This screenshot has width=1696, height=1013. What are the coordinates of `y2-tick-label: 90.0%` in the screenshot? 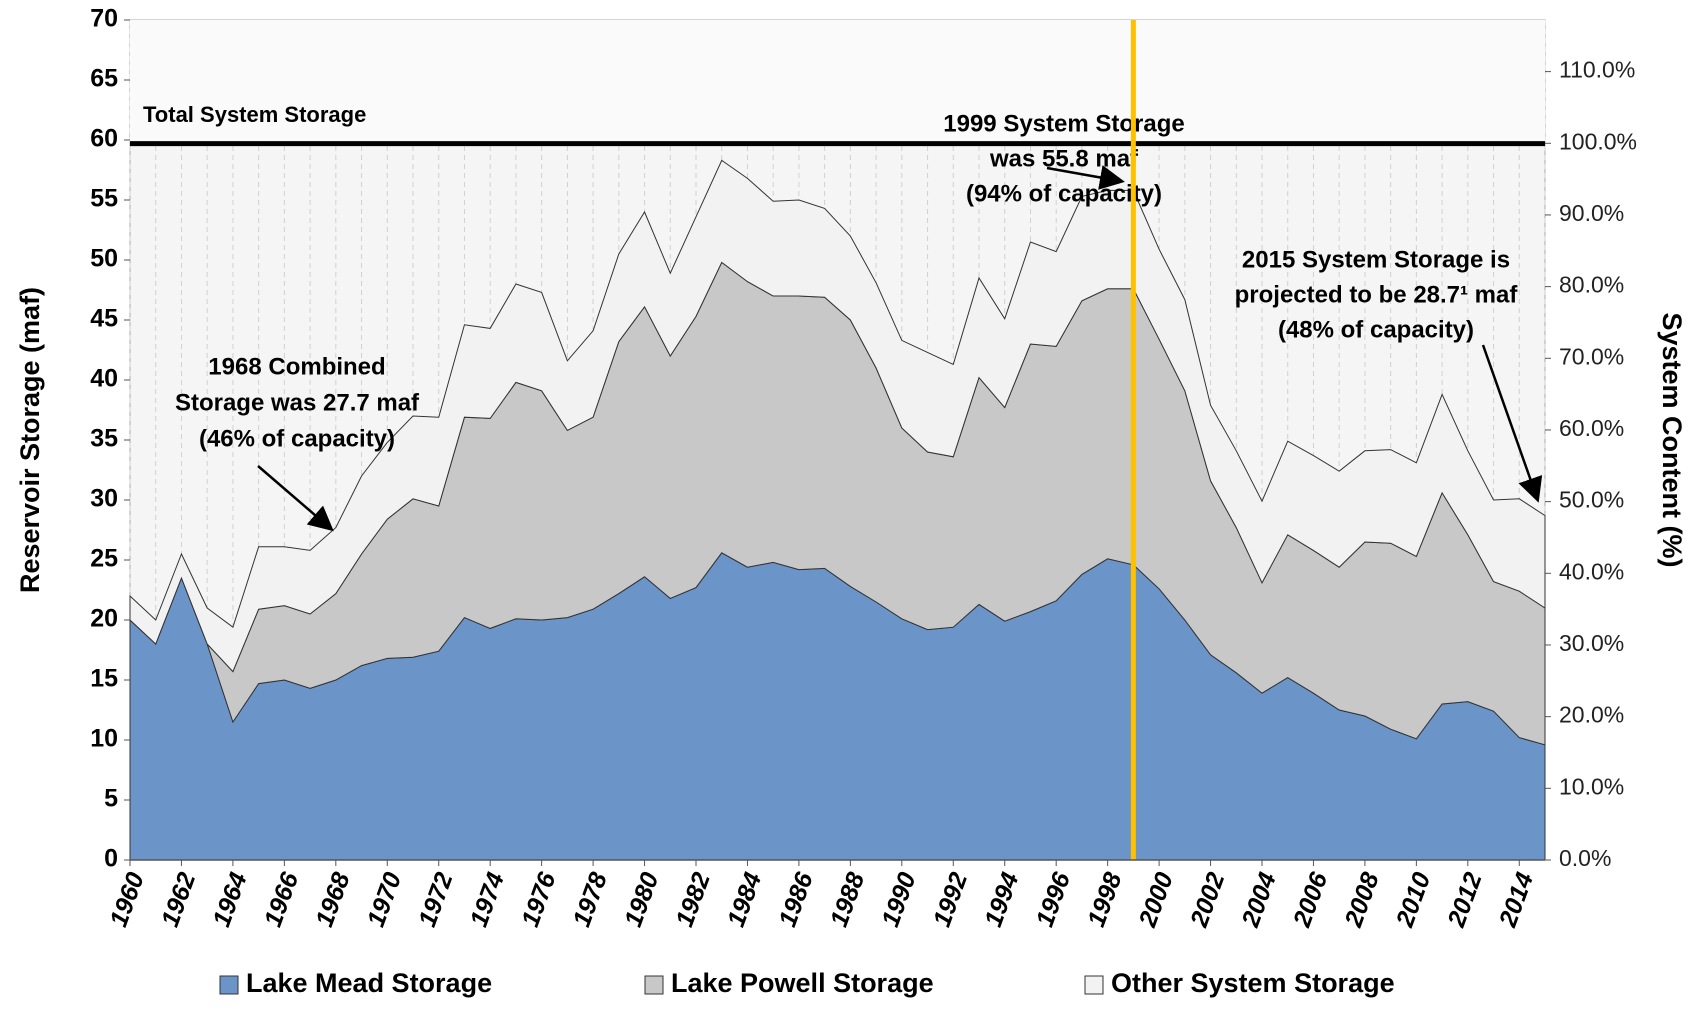 It's located at (1591, 213).